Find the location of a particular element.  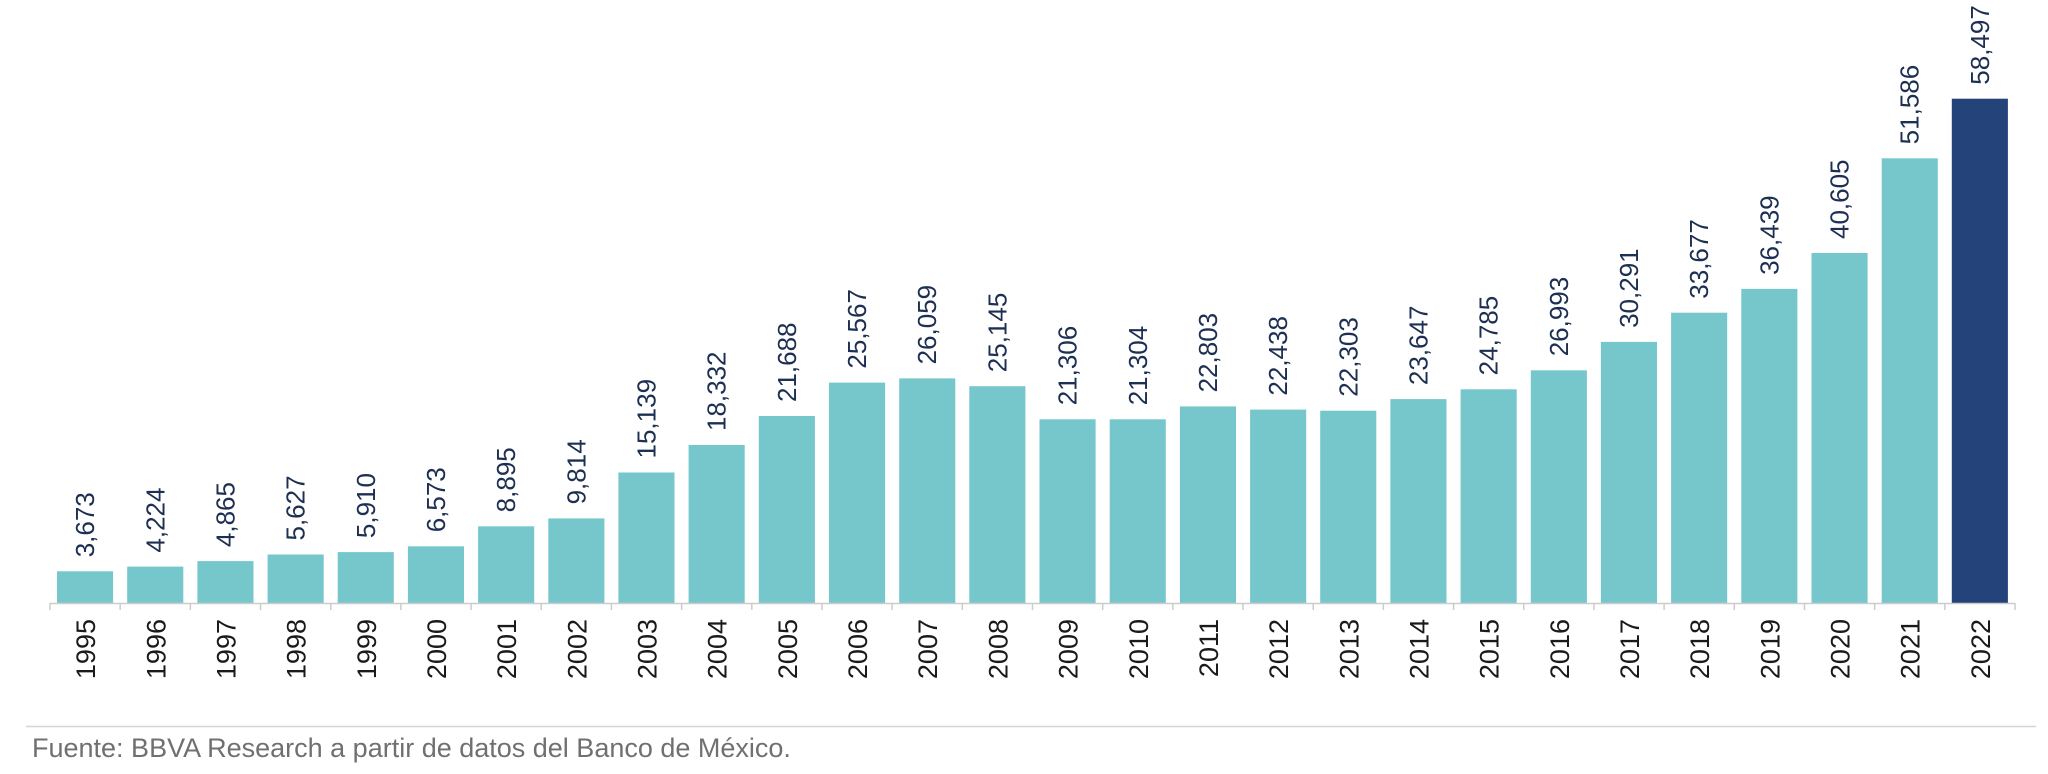

tick-label-2019: 2019 is located at coordinates (1770, 649).